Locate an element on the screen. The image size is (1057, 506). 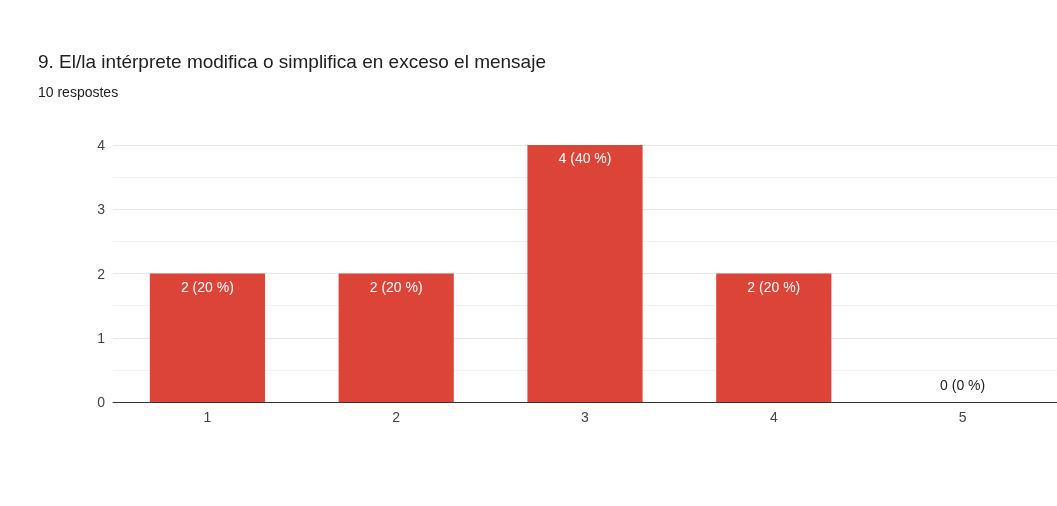
x-tick-label: 4 is located at coordinates (773, 417).